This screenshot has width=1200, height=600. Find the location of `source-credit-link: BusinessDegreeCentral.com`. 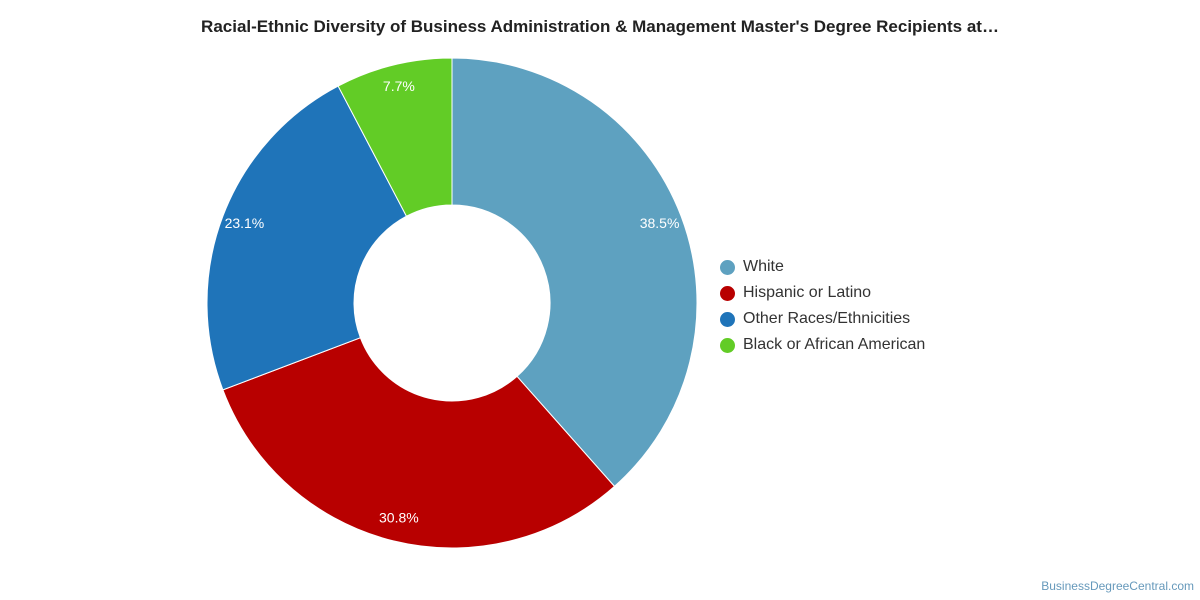

source-credit-link: BusinessDegreeCentral.com is located at coordinates (1117, 586).